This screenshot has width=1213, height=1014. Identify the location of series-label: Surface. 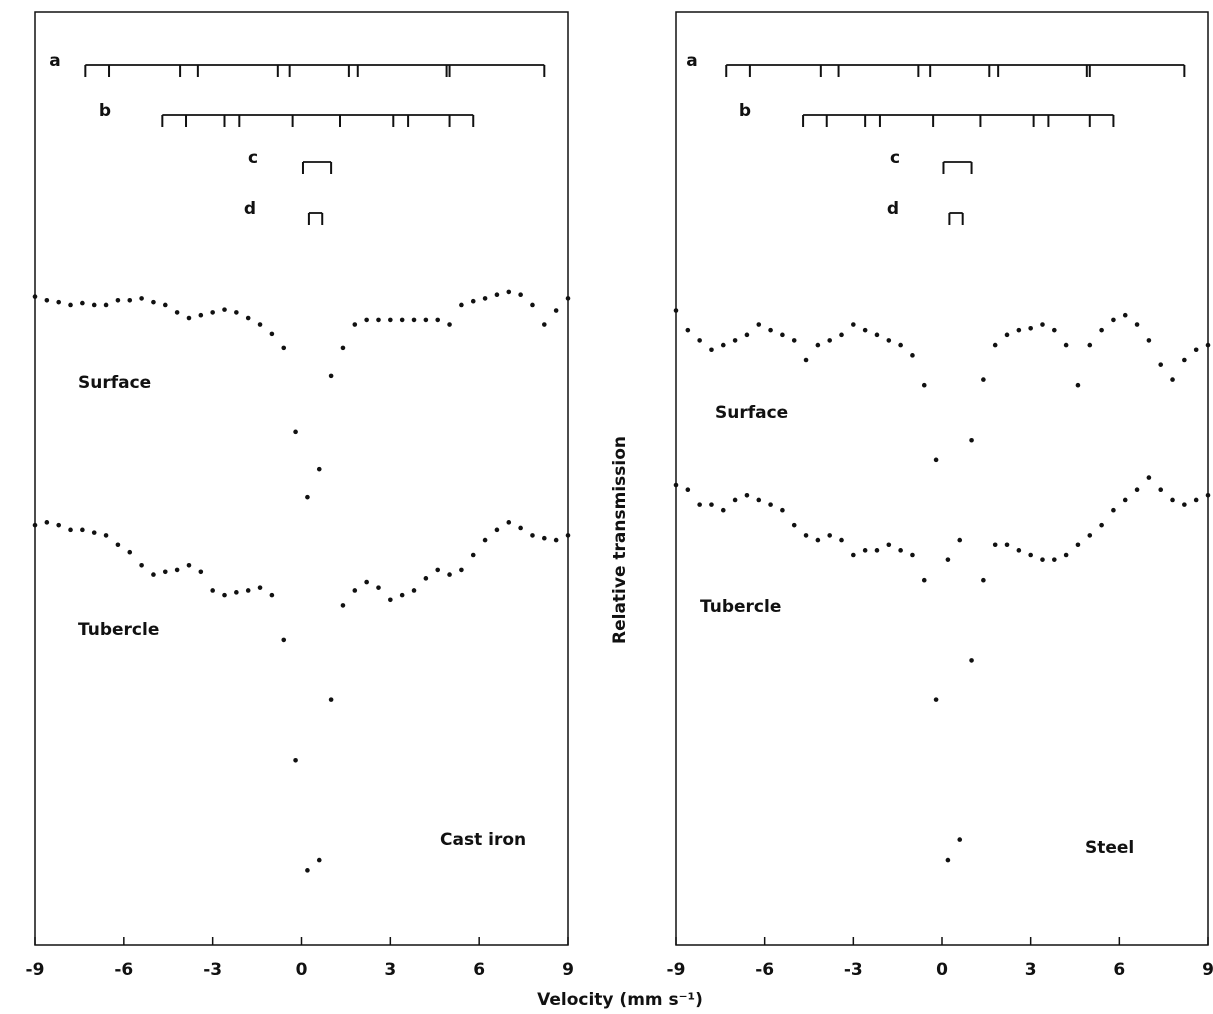
(114, 383).